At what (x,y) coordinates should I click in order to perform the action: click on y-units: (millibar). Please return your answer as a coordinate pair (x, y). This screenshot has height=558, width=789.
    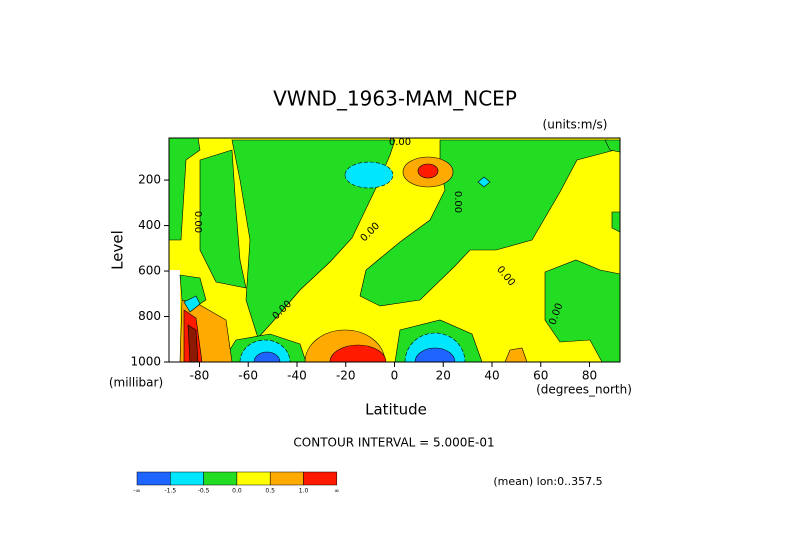
    Looking at the image, I should click on (136, 383).